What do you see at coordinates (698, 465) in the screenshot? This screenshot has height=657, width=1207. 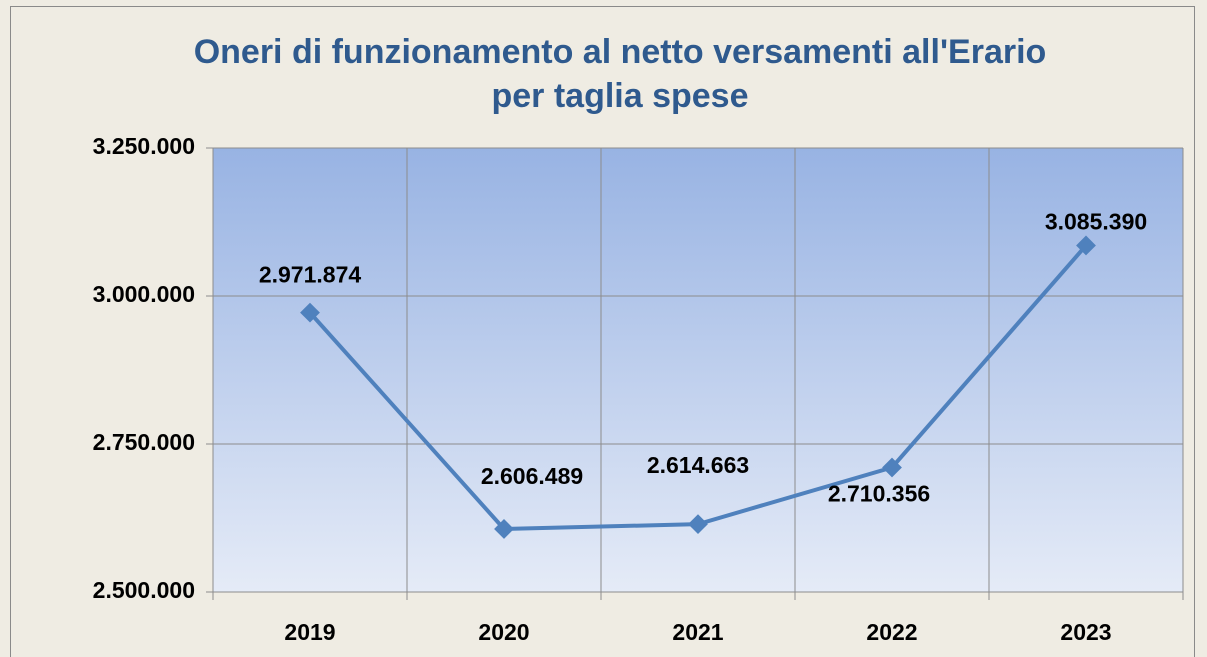 I see `data-label: 2.614.663` at bounding box center [698, 465].